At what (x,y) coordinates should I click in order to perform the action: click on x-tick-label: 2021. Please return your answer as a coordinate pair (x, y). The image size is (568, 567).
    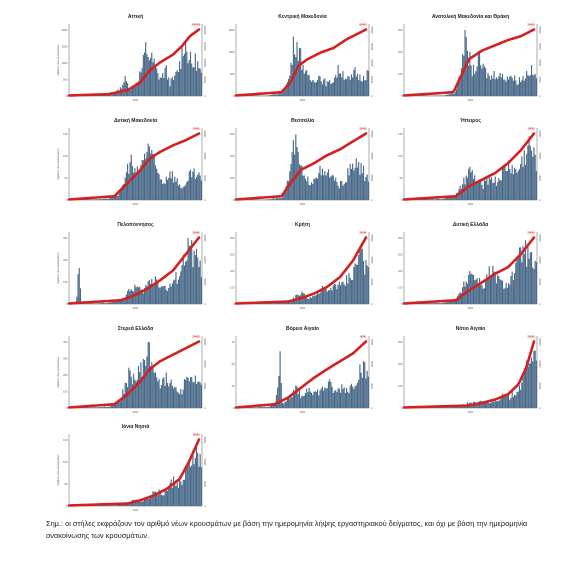
    Looking at the image, I should click on (136, 308).